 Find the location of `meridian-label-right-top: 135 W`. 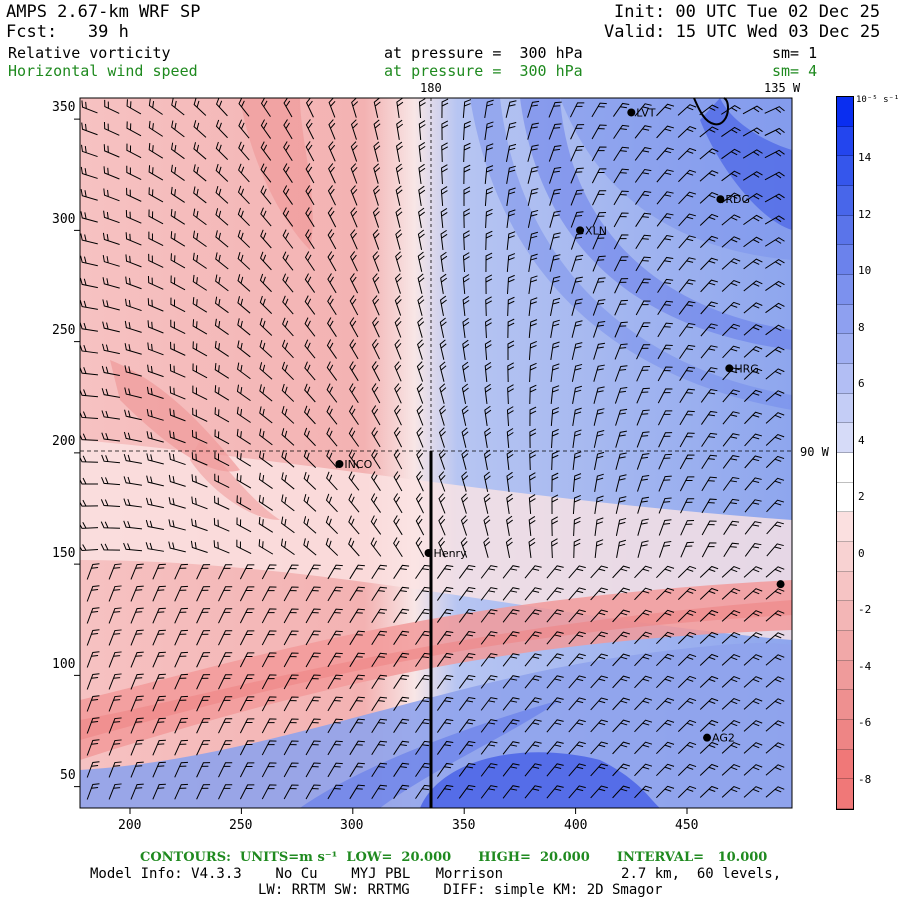

meridian-label-right-top: 135 W is located at coordinates (782, 88).